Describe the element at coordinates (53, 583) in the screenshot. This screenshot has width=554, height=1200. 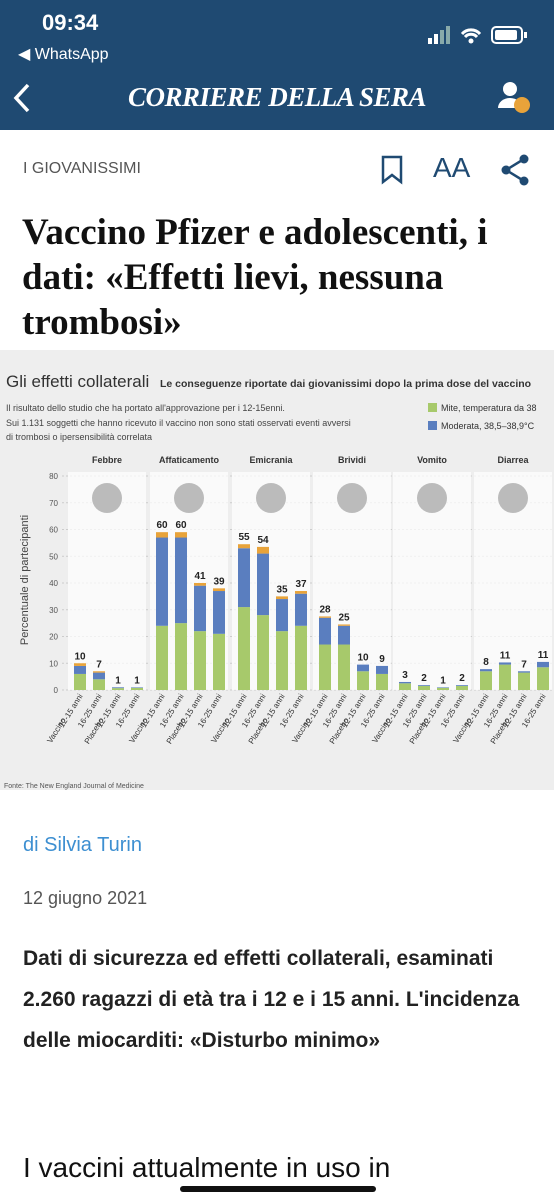
I see `y-tick-label: 40` at that location.